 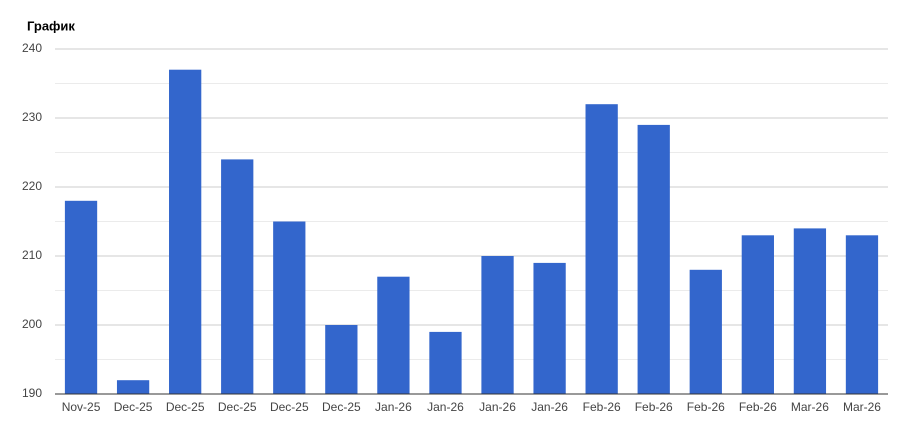 What do you see at coordinates (81, 407) in the screenshot?
I see `x-tick-label: Nov-25` at bounding box center [81, 407].